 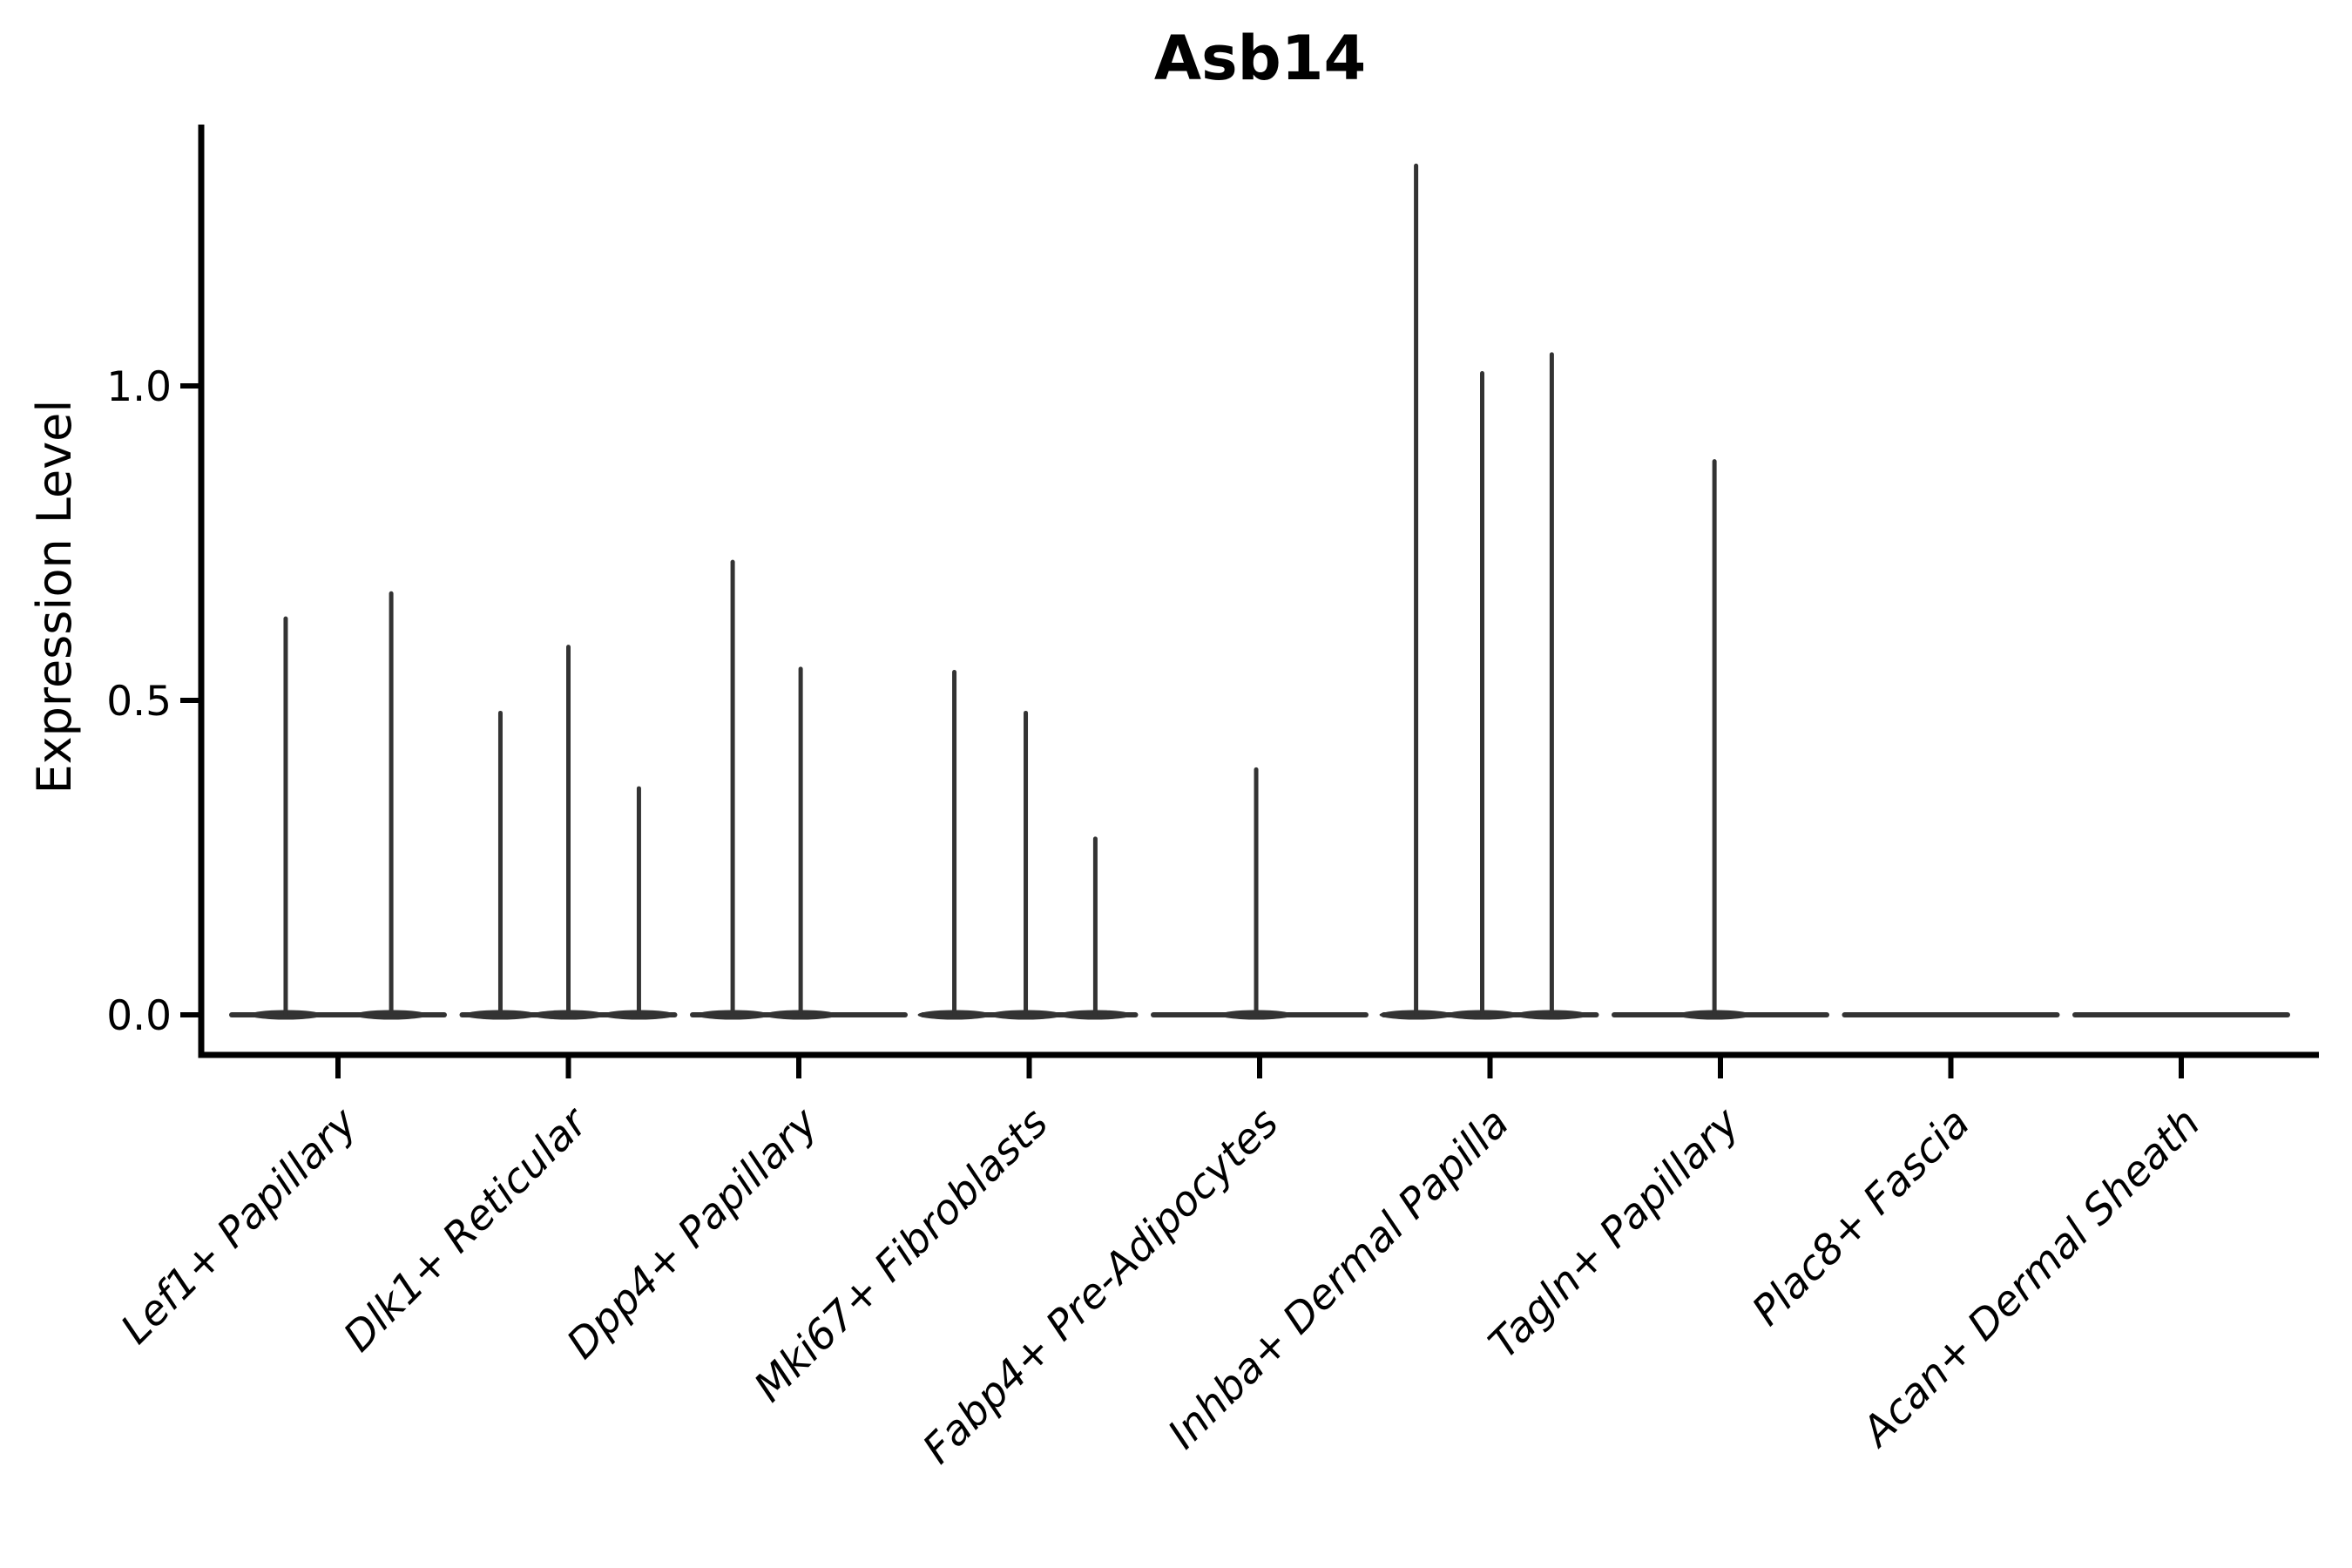 I want to click on y-tick-label: 1.0, so click(x=139, y=387).